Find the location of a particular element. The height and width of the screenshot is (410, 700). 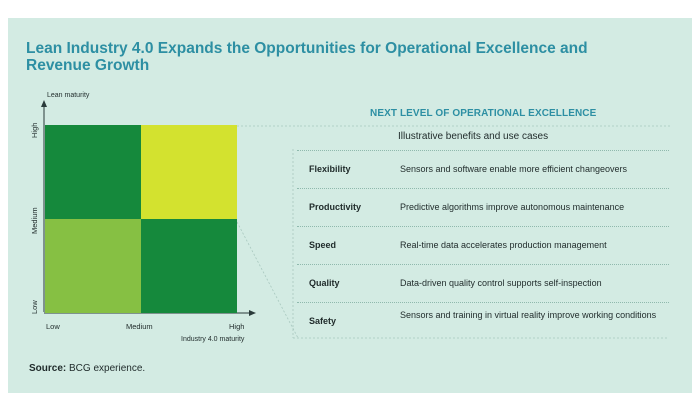

source-note: Source: BCG experience. is located at coordinates (87, 368).